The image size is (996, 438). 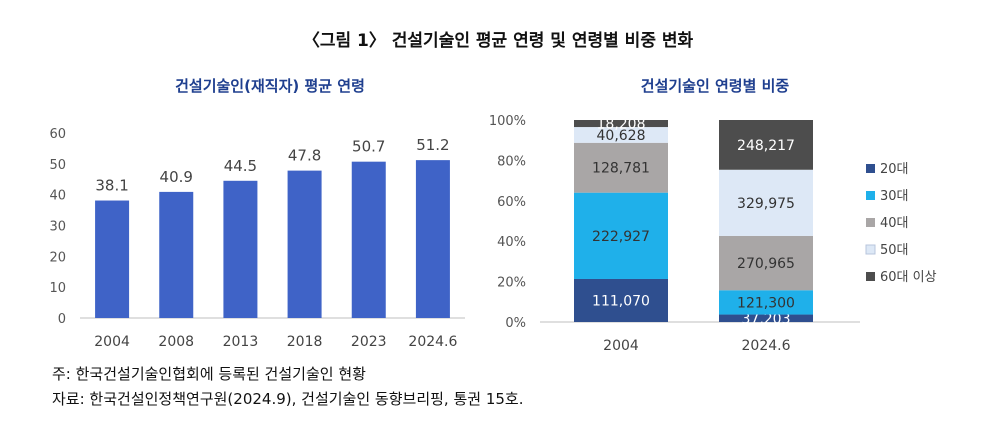 I want to click on bar-value-label-2013: 44.5, so click(x=240, y=166).